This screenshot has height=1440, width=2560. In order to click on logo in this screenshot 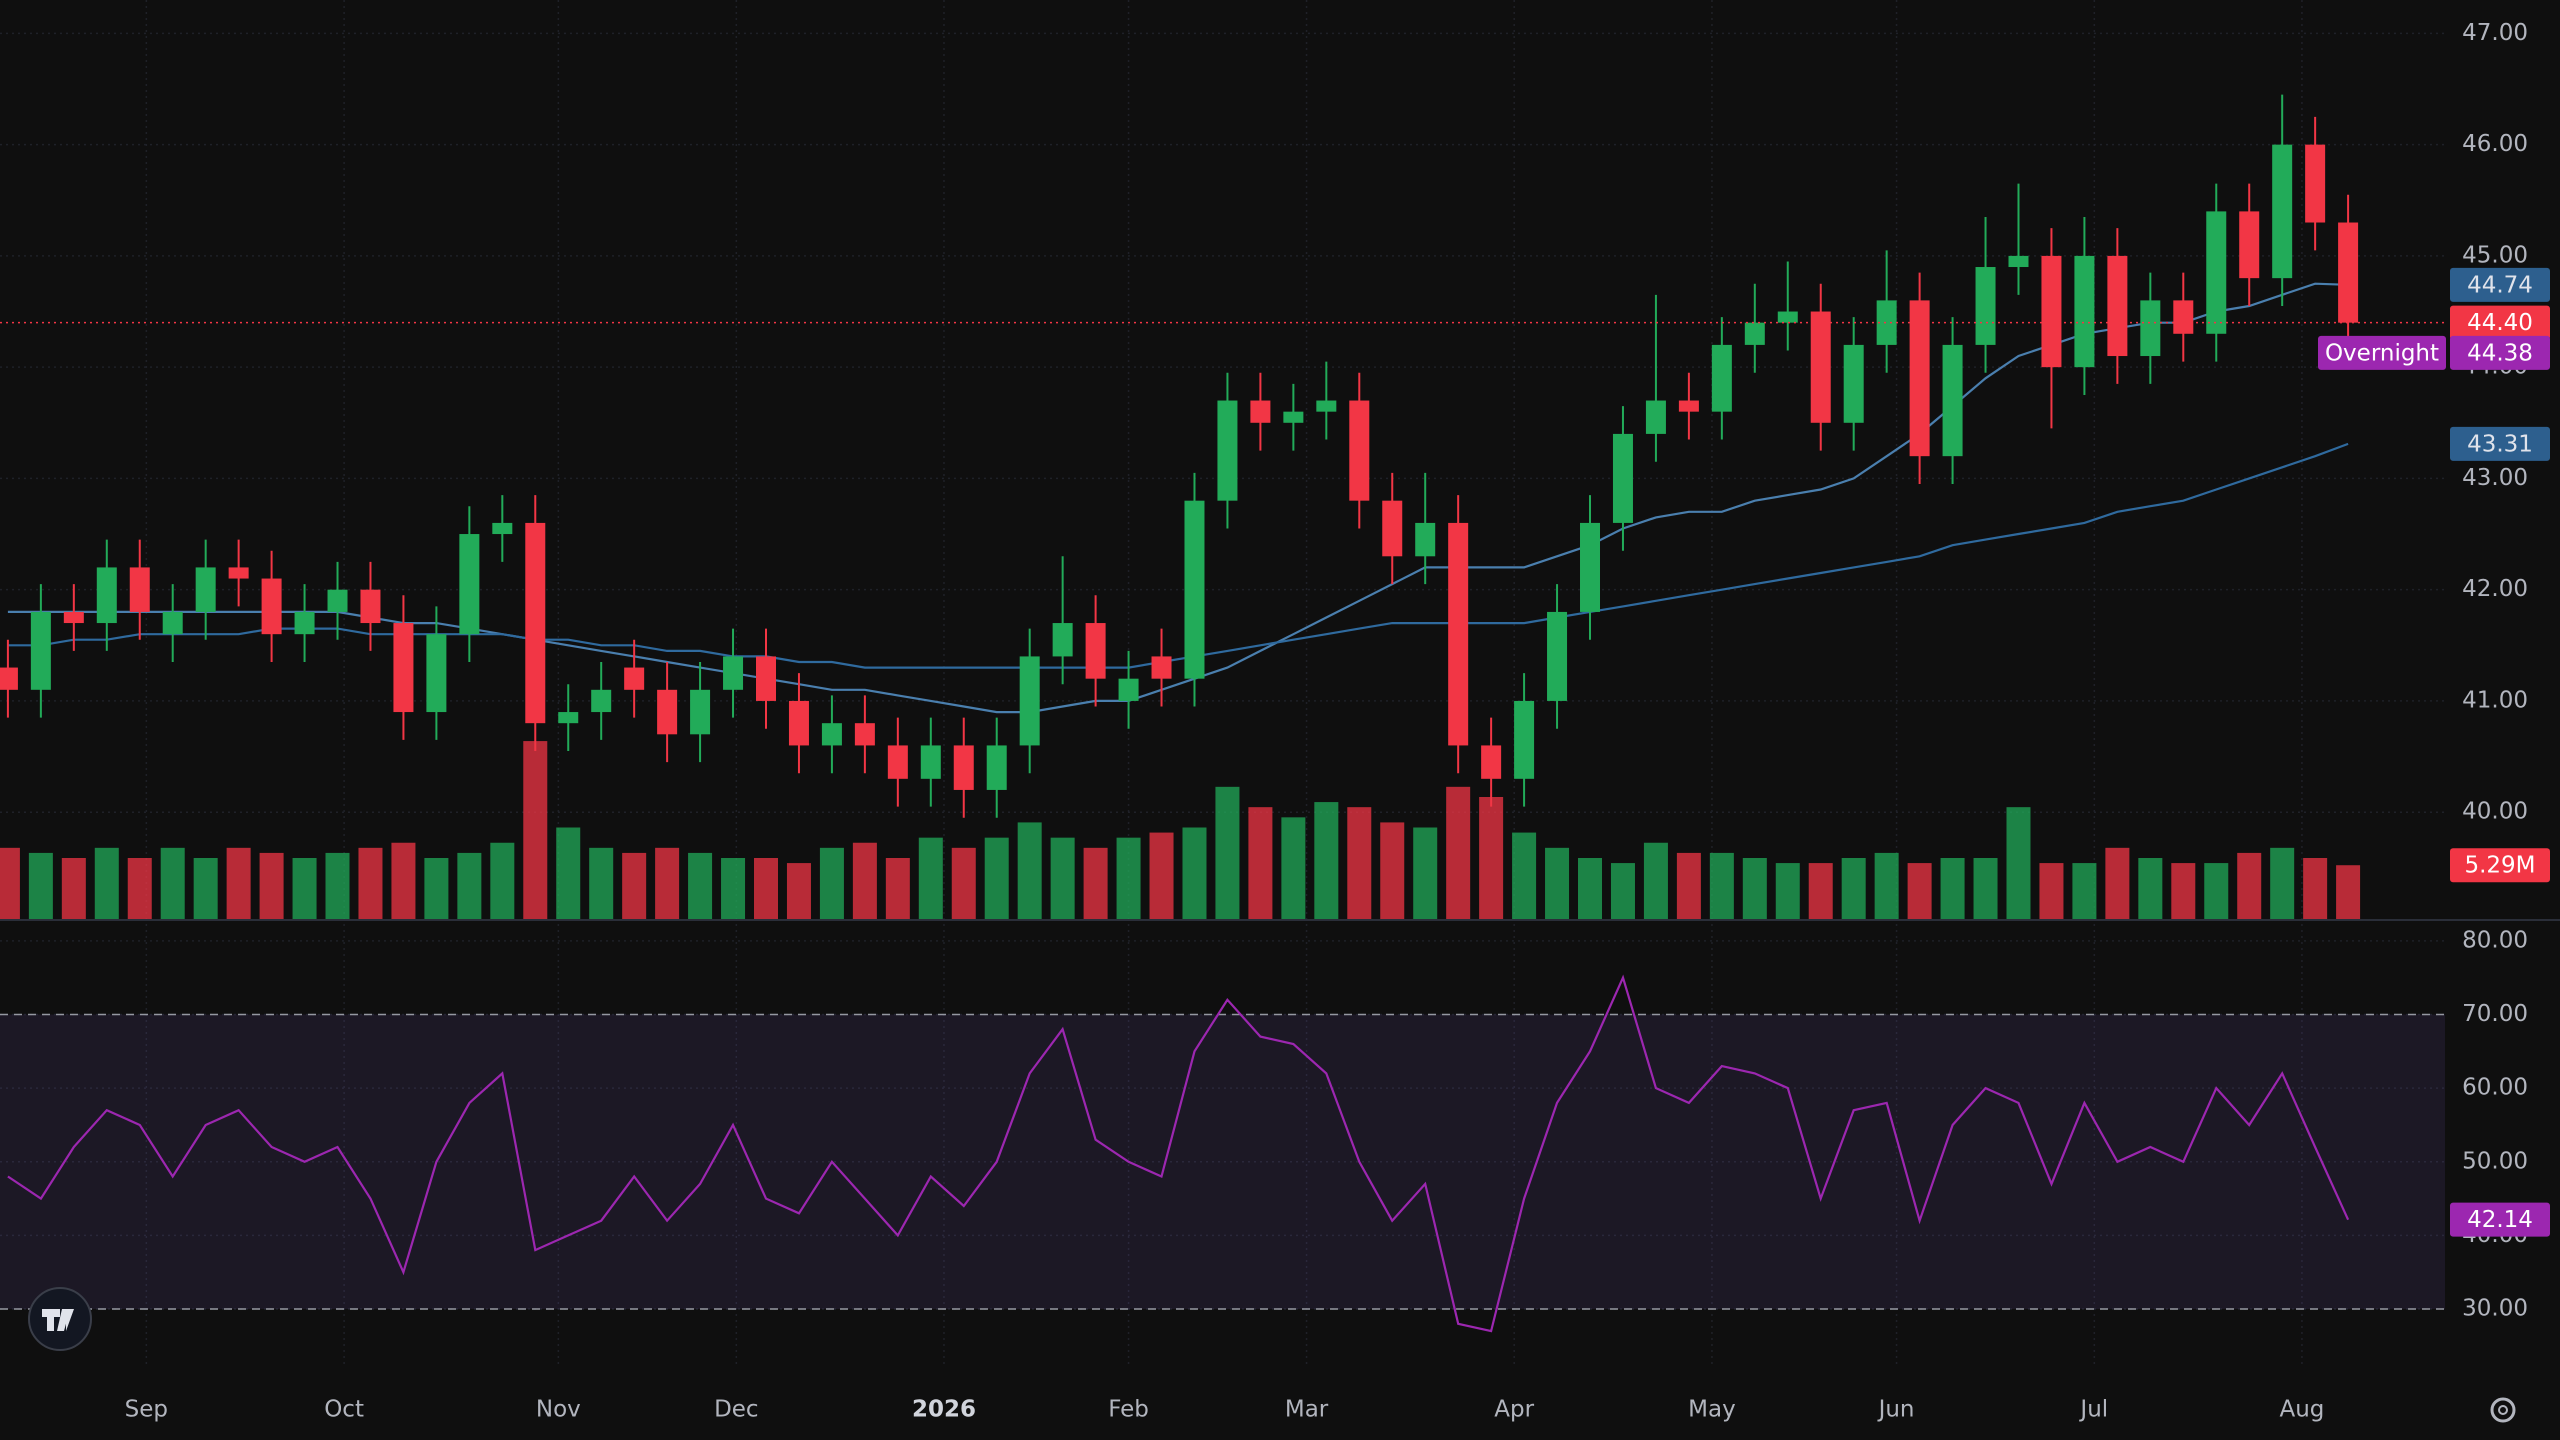, I will do `click(60, 1319)`.